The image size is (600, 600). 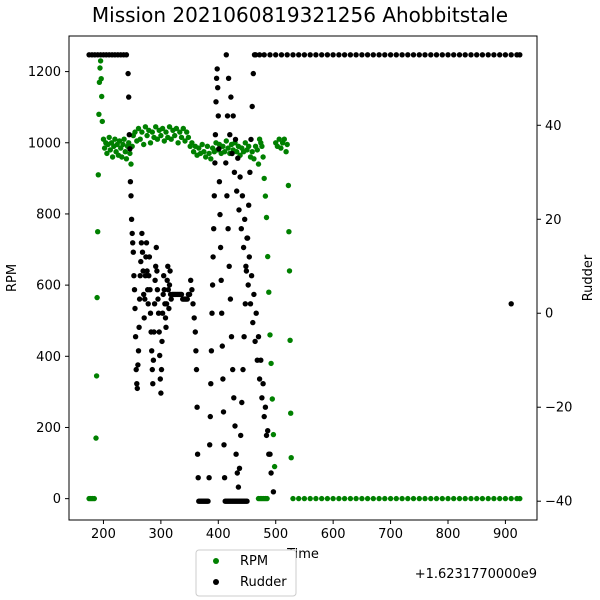 I want to click on x-tick-label: 400, so click(x=218, y=534).